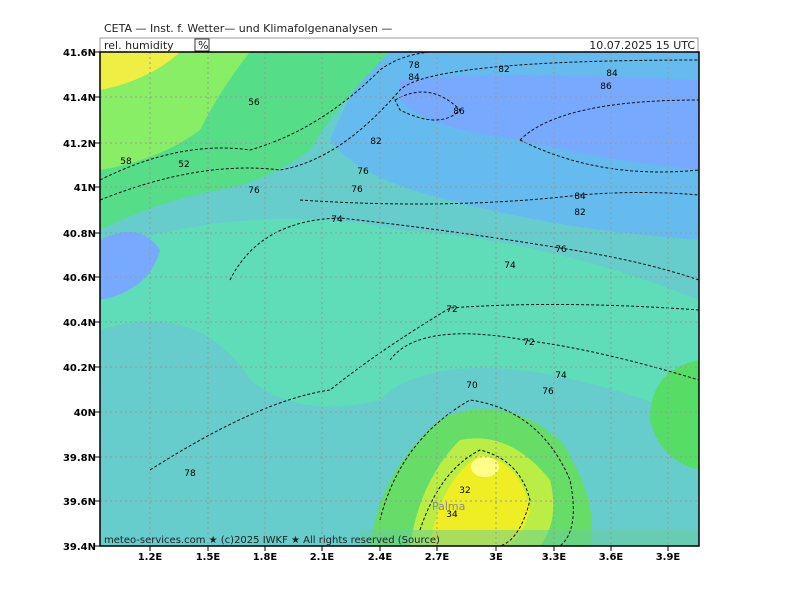 The height and width of the screenshot is (604, 800). Describe the element at coordinates (472, 386) in the screenshot. I see `contour-label: 70` at that location.